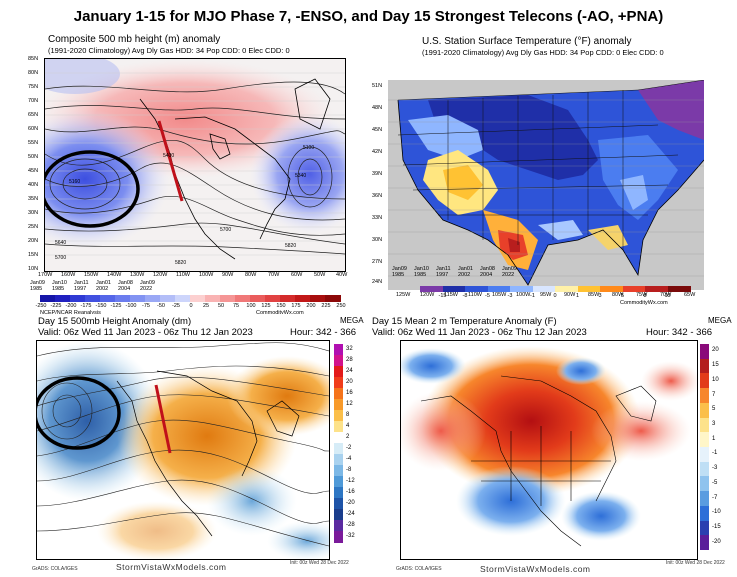 This screenshot has width=737, height=577. What do you see at coordinates (666, 295) in the screenshot?
I see `lon-label: 70W` at bounding box center [666, 295].